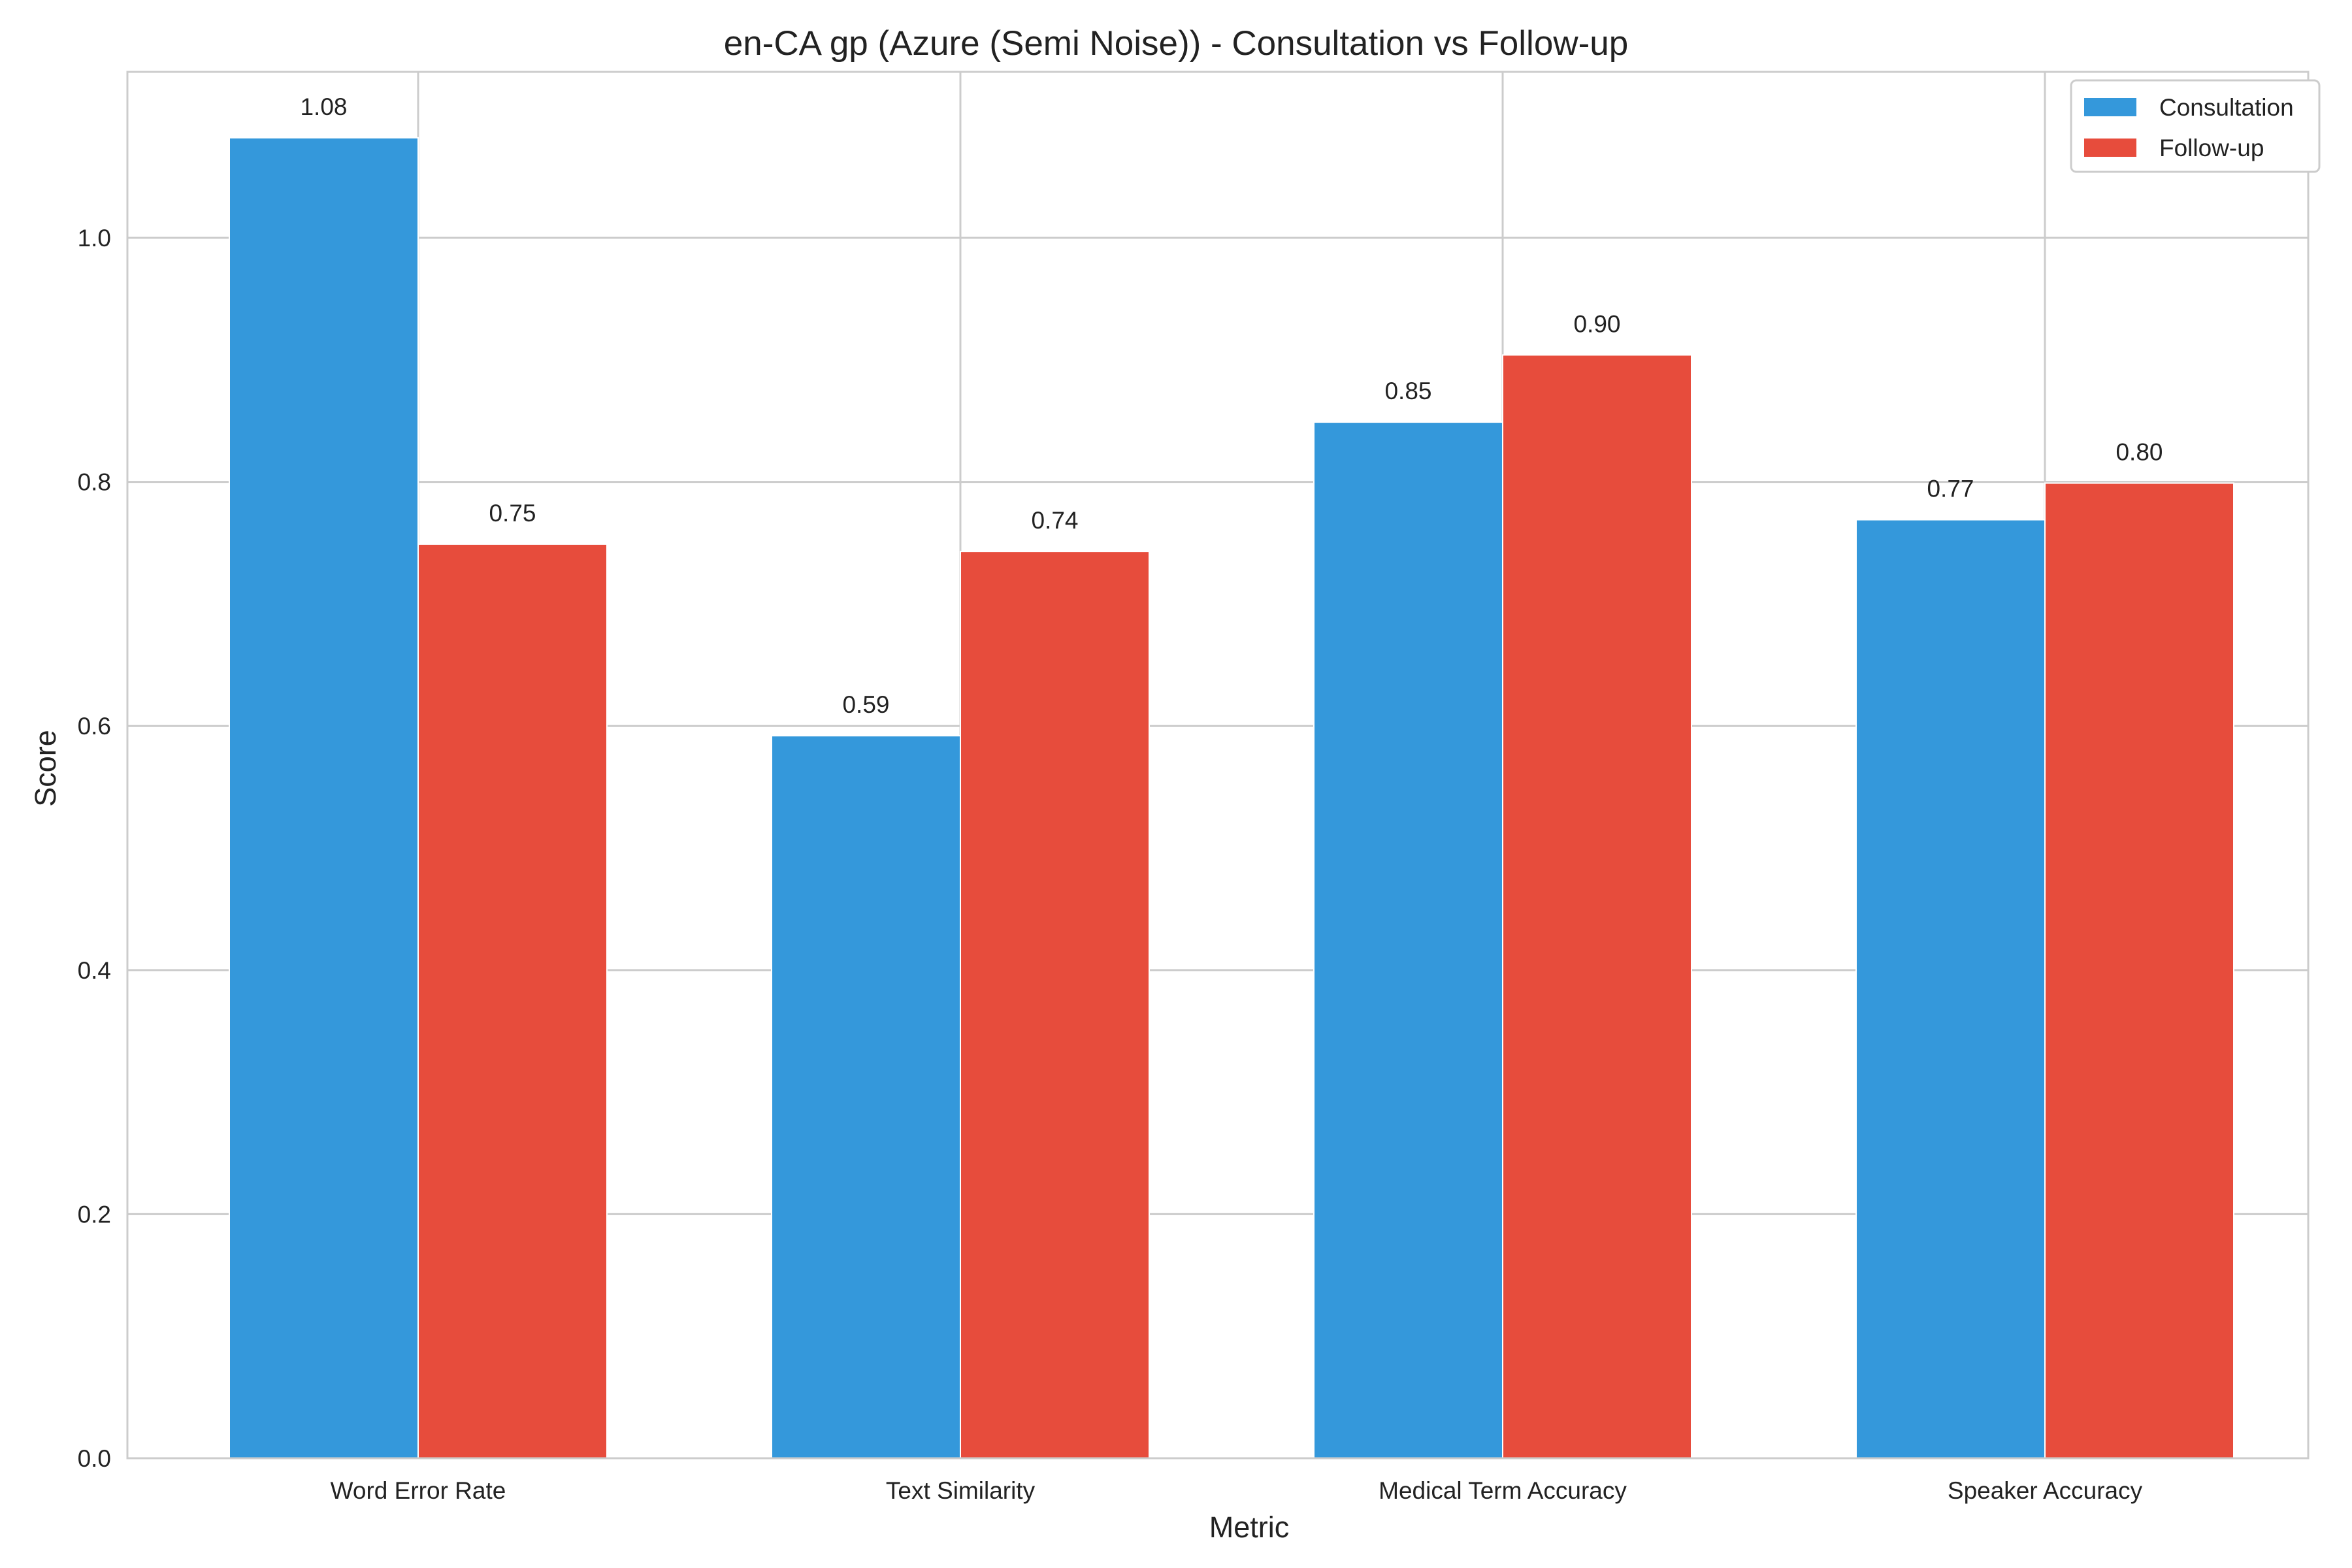  I want to click on bar-value-label: 0.75, so click(512, 513).